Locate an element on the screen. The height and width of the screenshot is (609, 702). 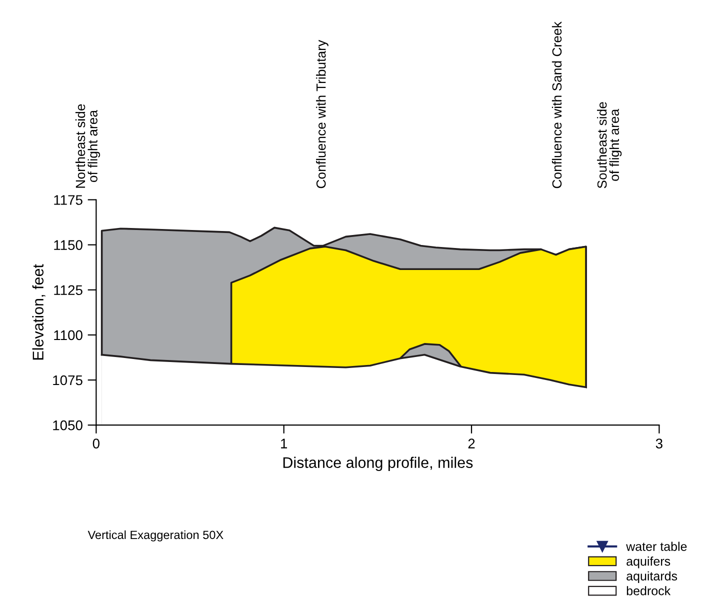
x-tick-label: 0 is located at coordinates (96, 443).